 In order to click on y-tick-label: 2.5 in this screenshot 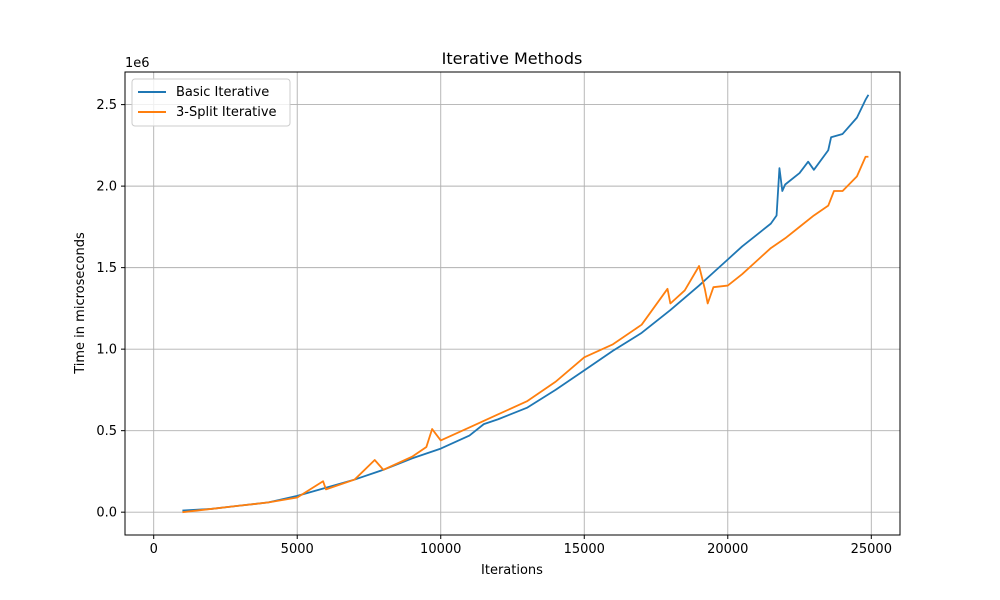, I will do `click(106, 105)`.